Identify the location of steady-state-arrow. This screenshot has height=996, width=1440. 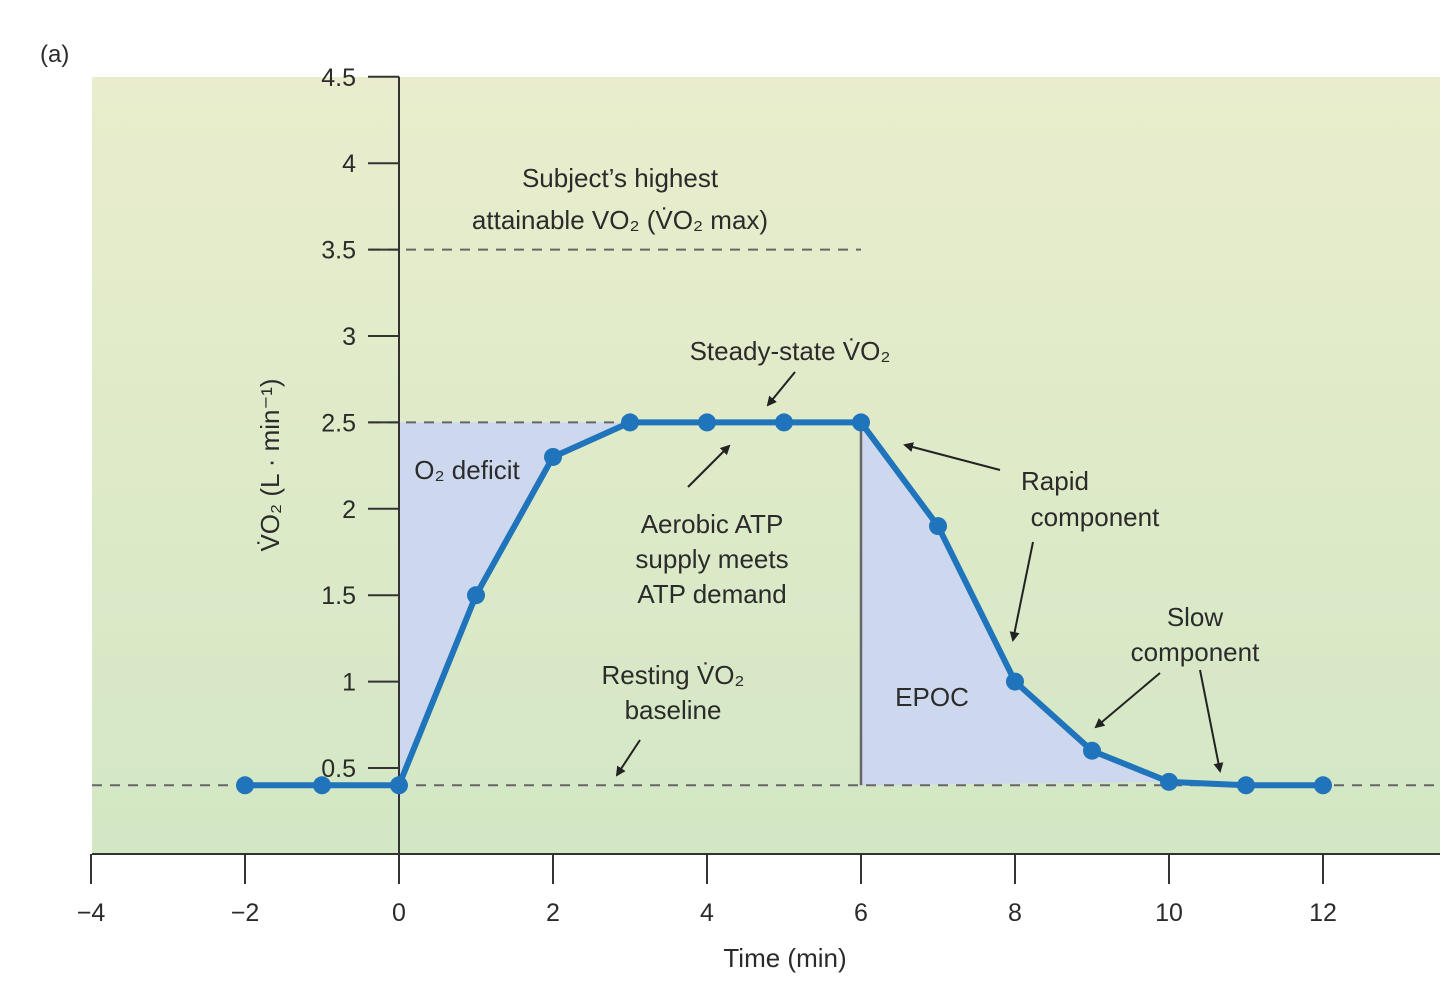
(781, 389).